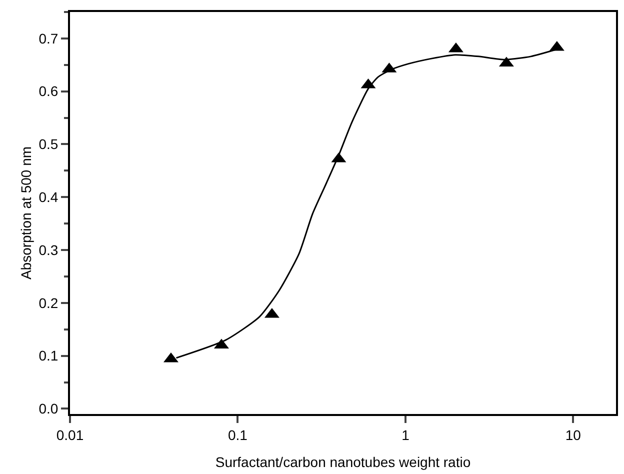 This screenshot has width=624, height=474. I want to click on y-tick-label: 0.2, so click(48, 302).